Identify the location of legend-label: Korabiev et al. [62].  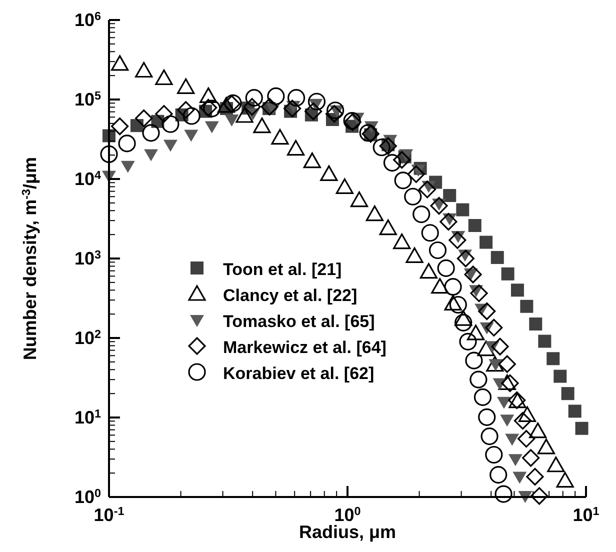
(298, 373).